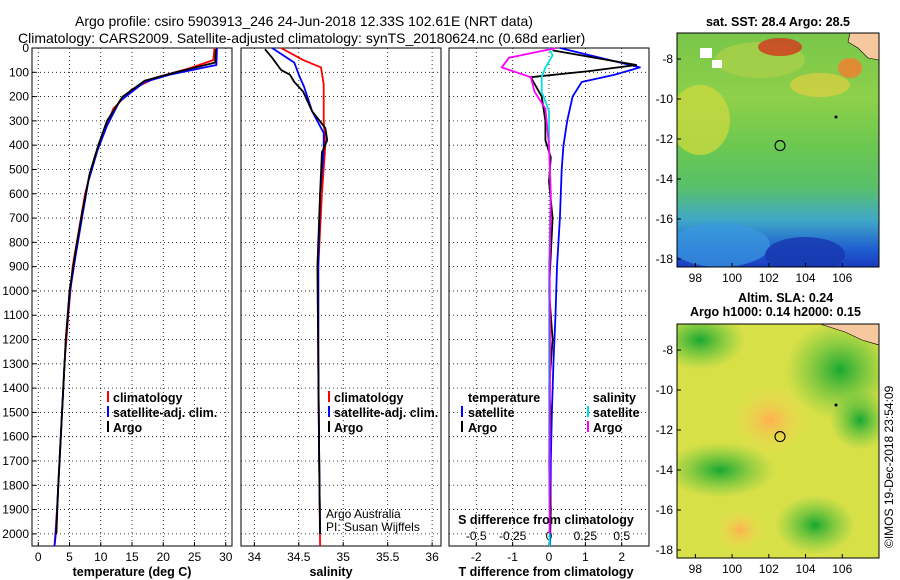 This screenshot has width=900, height=580. Describe the element at coordinates (344, 557) in the screenshot. I see `x-tick-label: 35` at that location.